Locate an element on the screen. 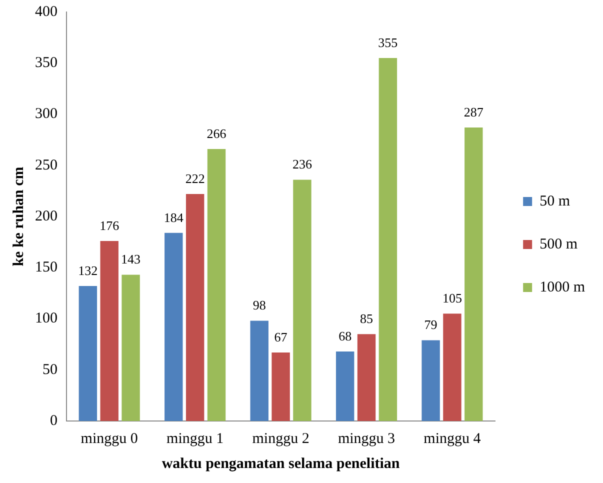 The width and height of the screenshot is (603, 483). data-label: 143 is located at coordinates (131, 259).